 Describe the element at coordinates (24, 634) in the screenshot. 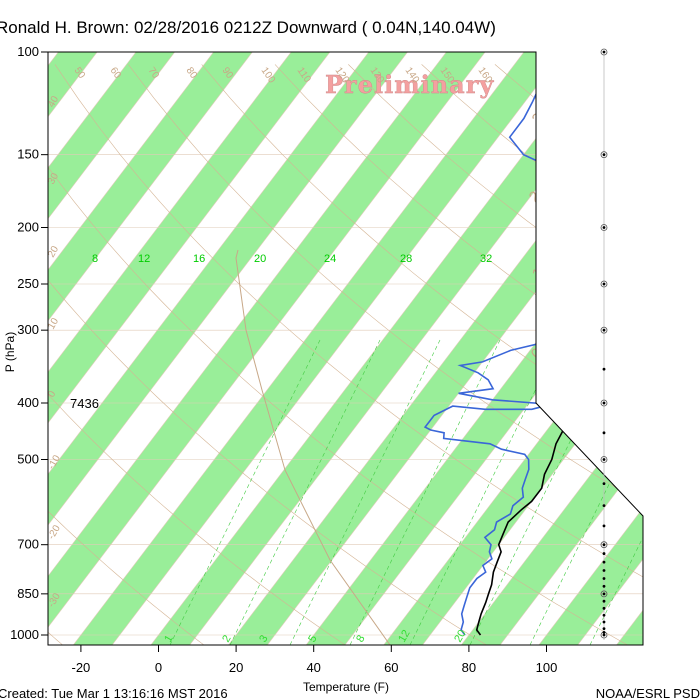

I see `y-tick-label: 1000` at that location.